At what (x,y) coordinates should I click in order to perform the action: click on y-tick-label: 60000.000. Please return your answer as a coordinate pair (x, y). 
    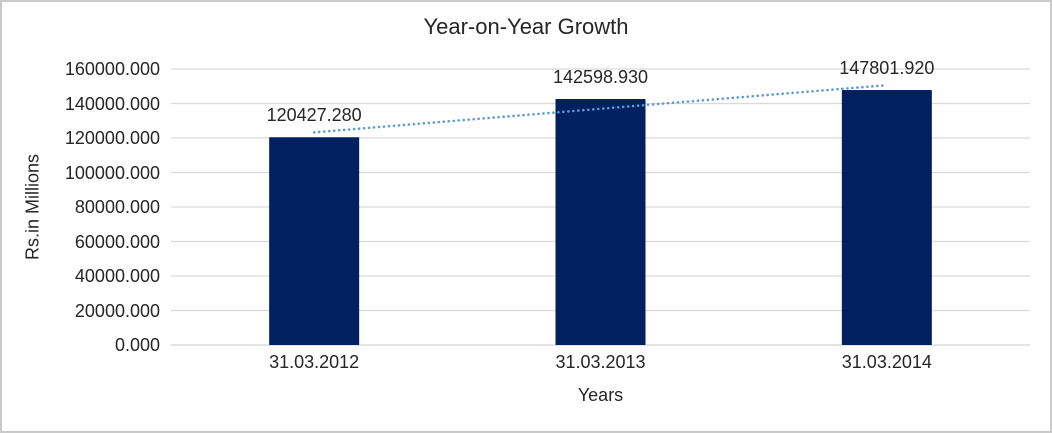
    Looking at the image, I should click on (117, 241).